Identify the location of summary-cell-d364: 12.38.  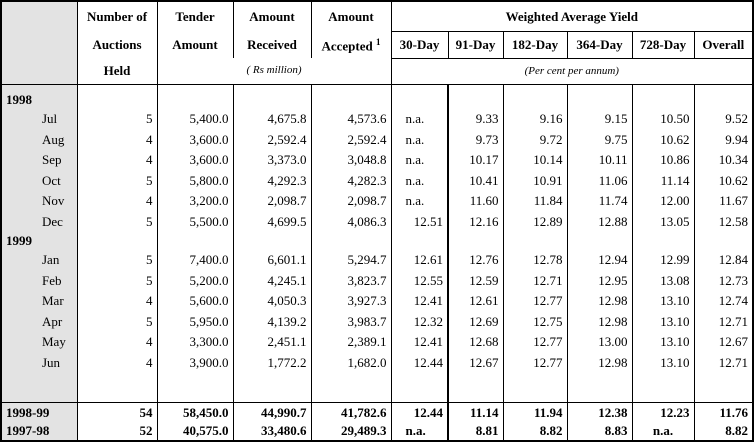
(599, 412).